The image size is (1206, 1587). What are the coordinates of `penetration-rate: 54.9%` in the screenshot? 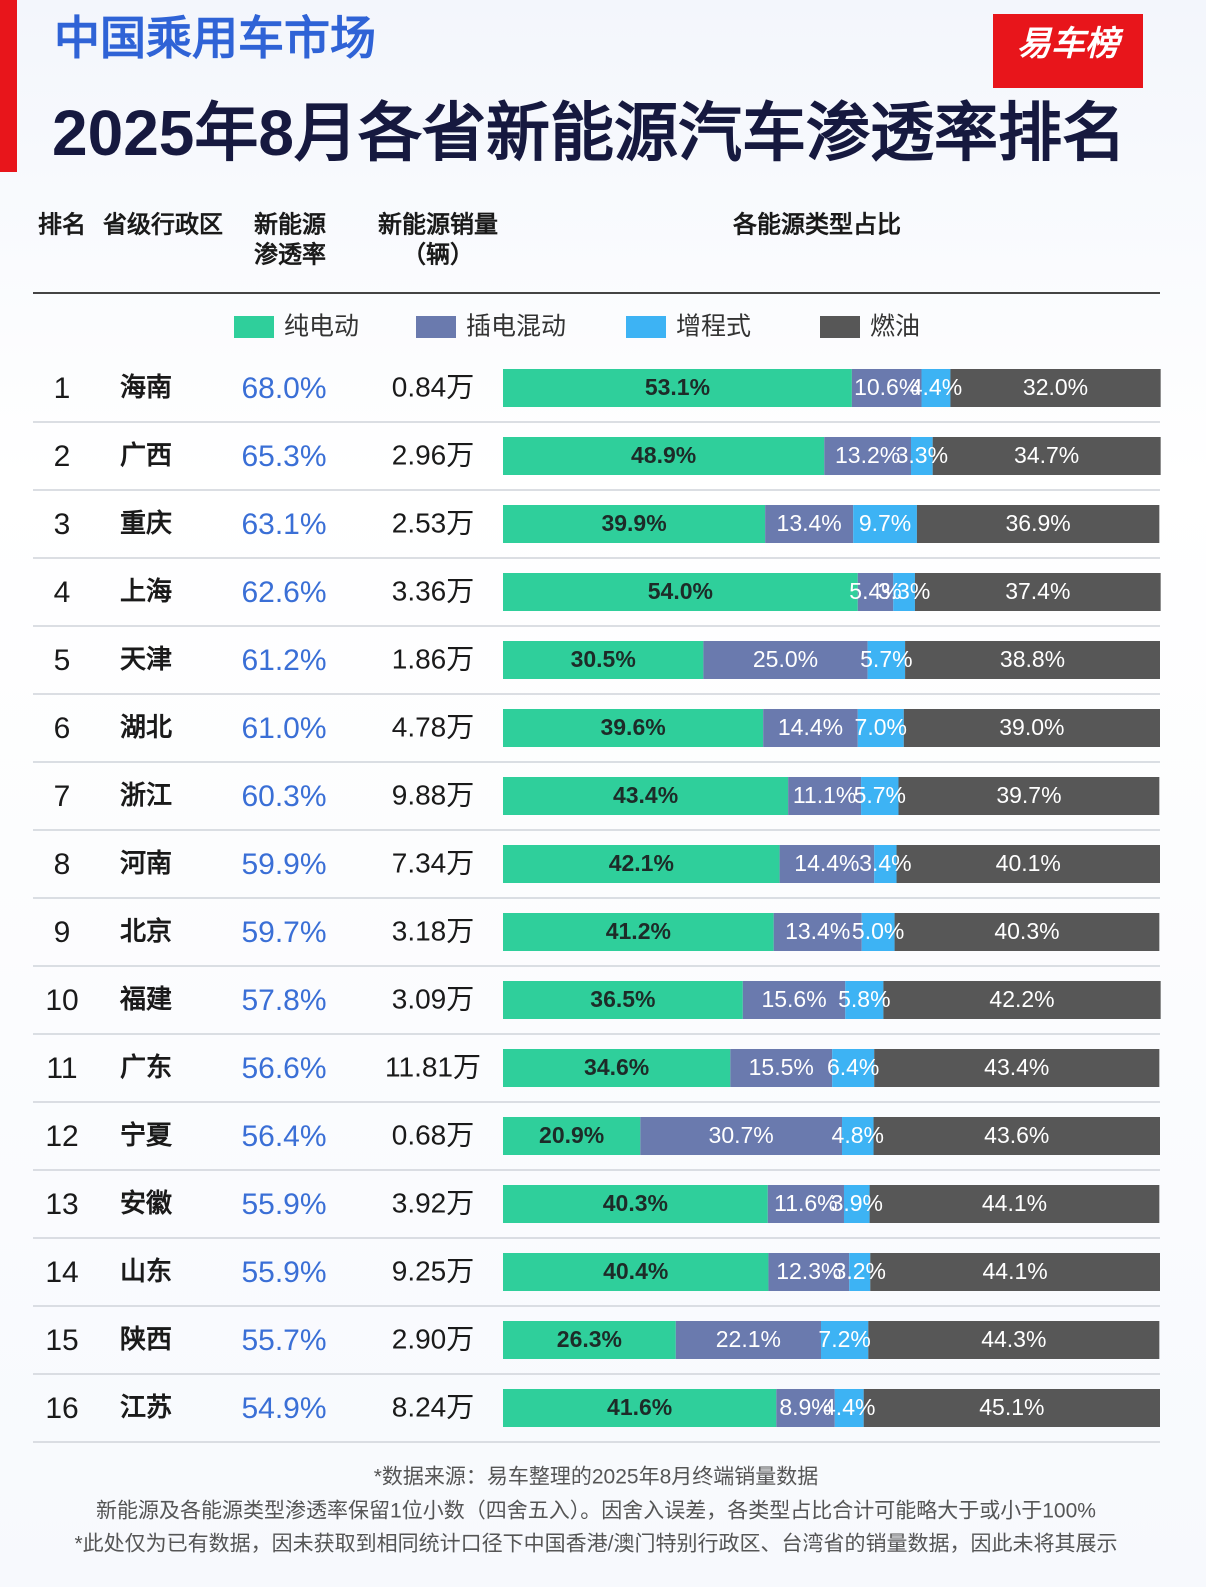 It's located at (283, 1408).